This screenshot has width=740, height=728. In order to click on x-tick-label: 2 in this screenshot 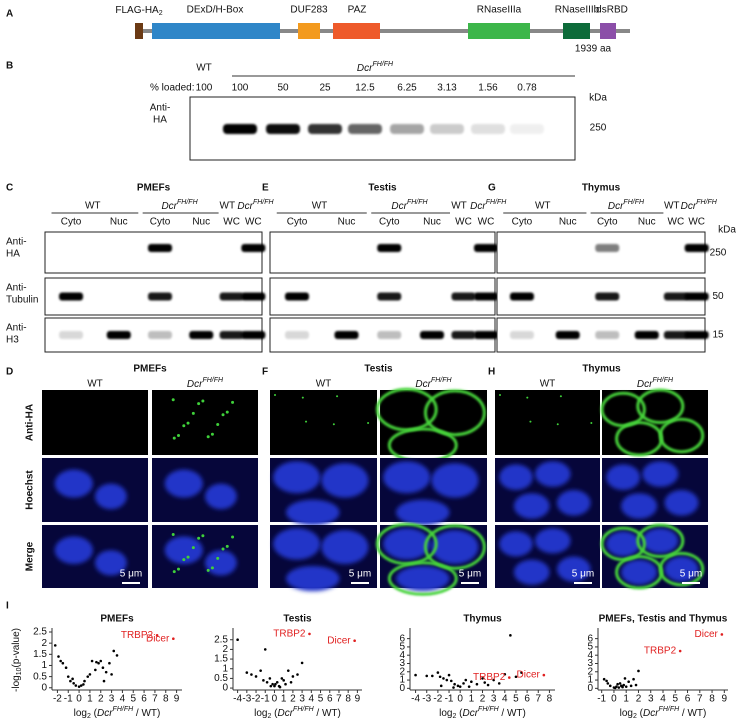, I will do `click(483, 699)`.